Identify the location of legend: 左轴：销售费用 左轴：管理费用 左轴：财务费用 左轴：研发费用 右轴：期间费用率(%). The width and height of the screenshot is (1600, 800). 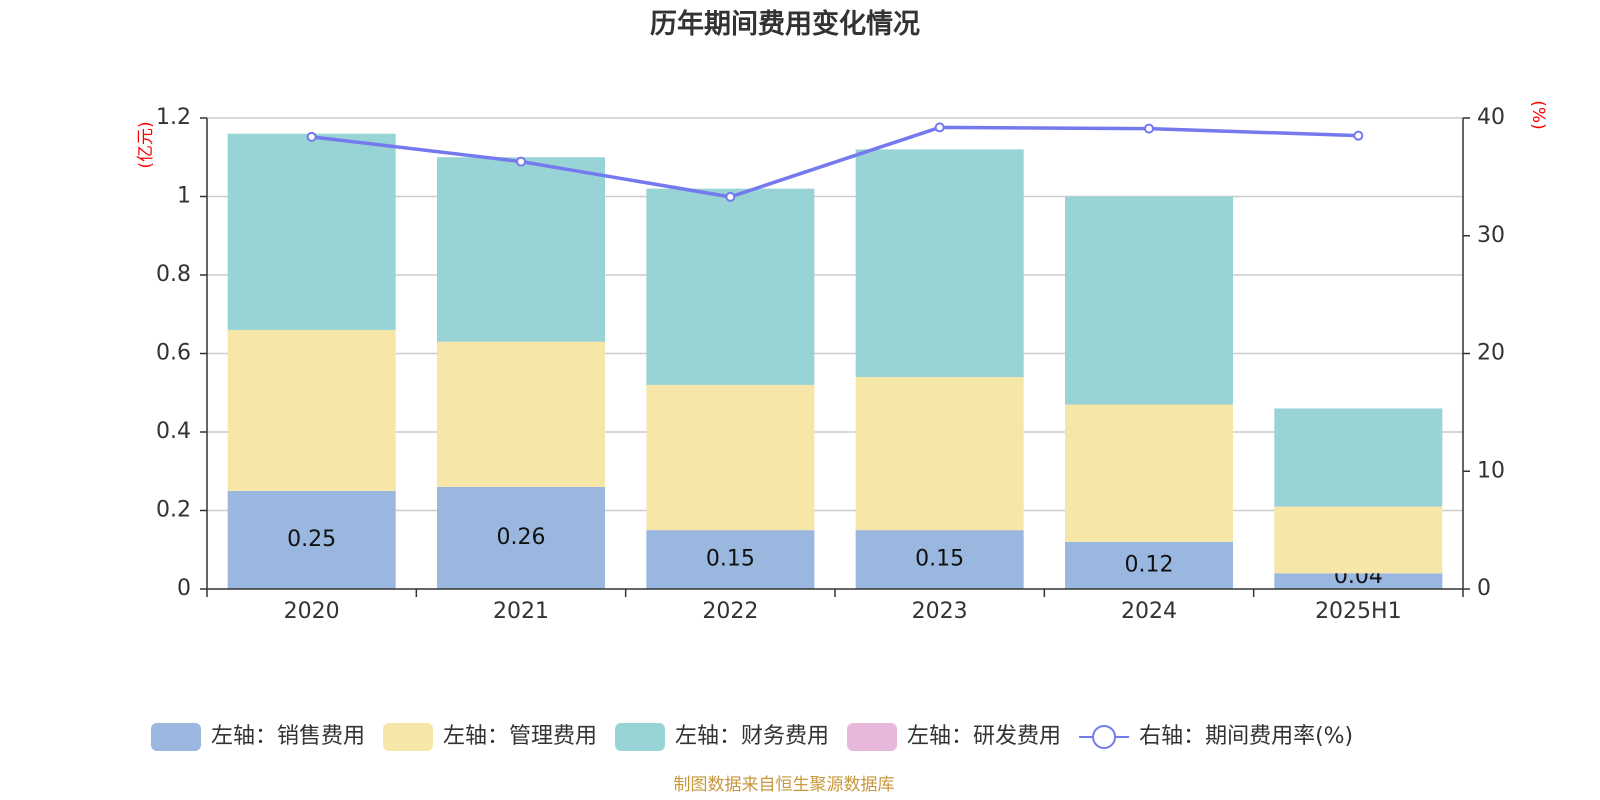
(752, 737).